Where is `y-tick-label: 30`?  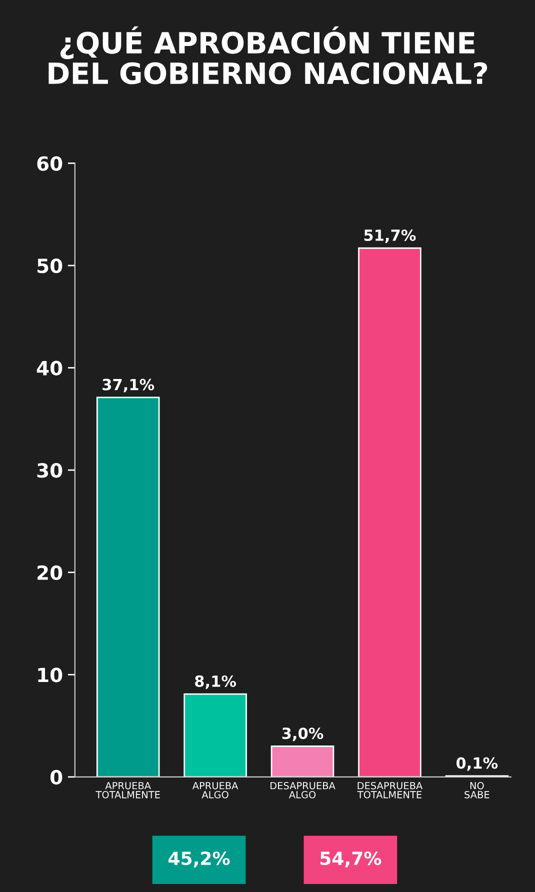
y-tick-label: 30 is located at coordinates (49, 470).